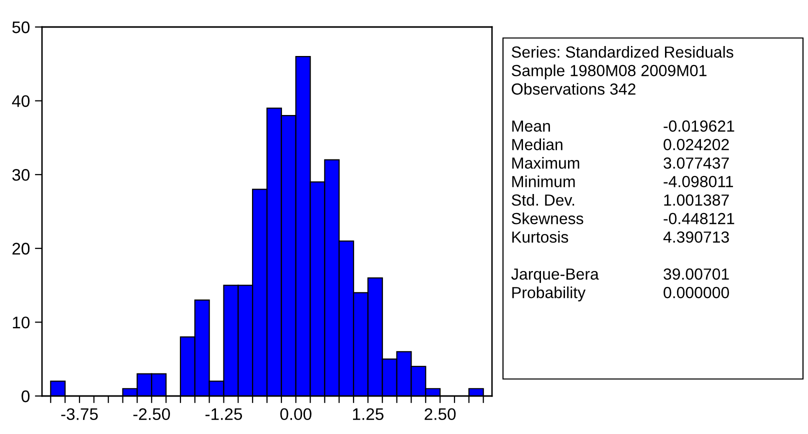 This screenshot has width=808, height=434. What do you see at coordinates (21, 27) in the screenshot?
I see `y-tick-label: 50` at bounding box center [21, 27].